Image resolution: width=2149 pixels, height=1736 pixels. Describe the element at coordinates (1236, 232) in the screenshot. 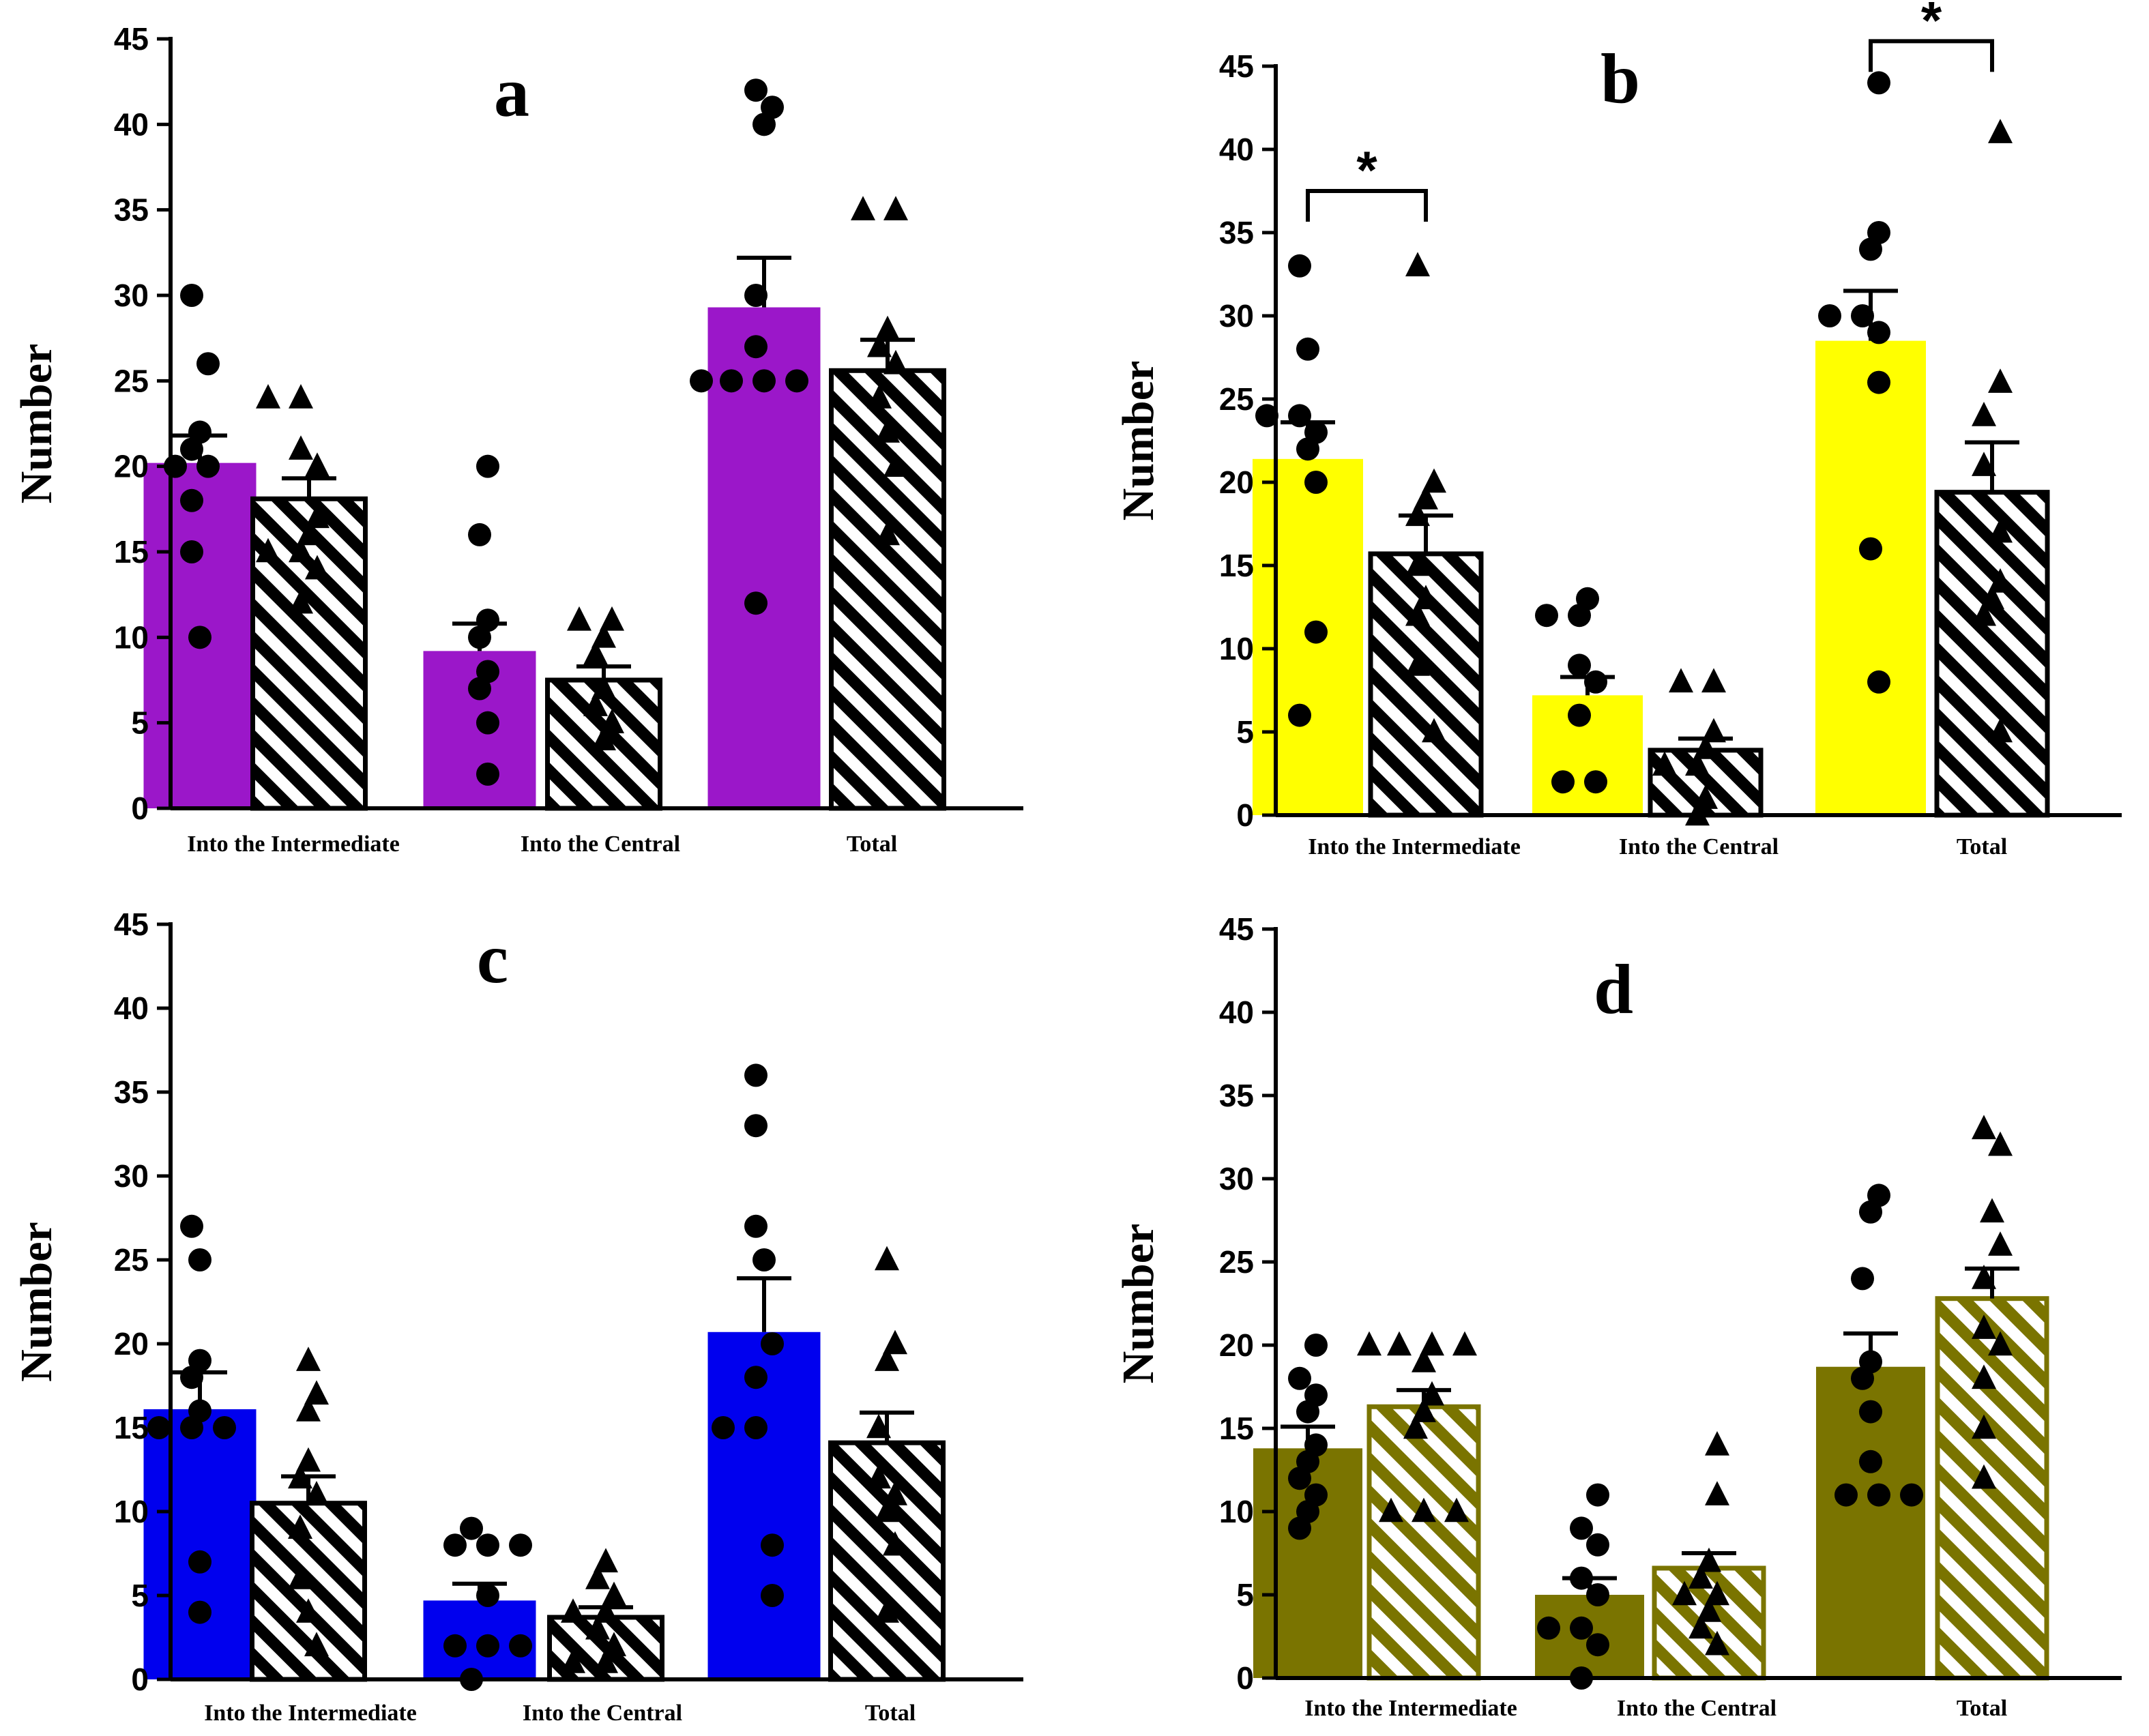

I see `y-tick-label: 35` at that location.